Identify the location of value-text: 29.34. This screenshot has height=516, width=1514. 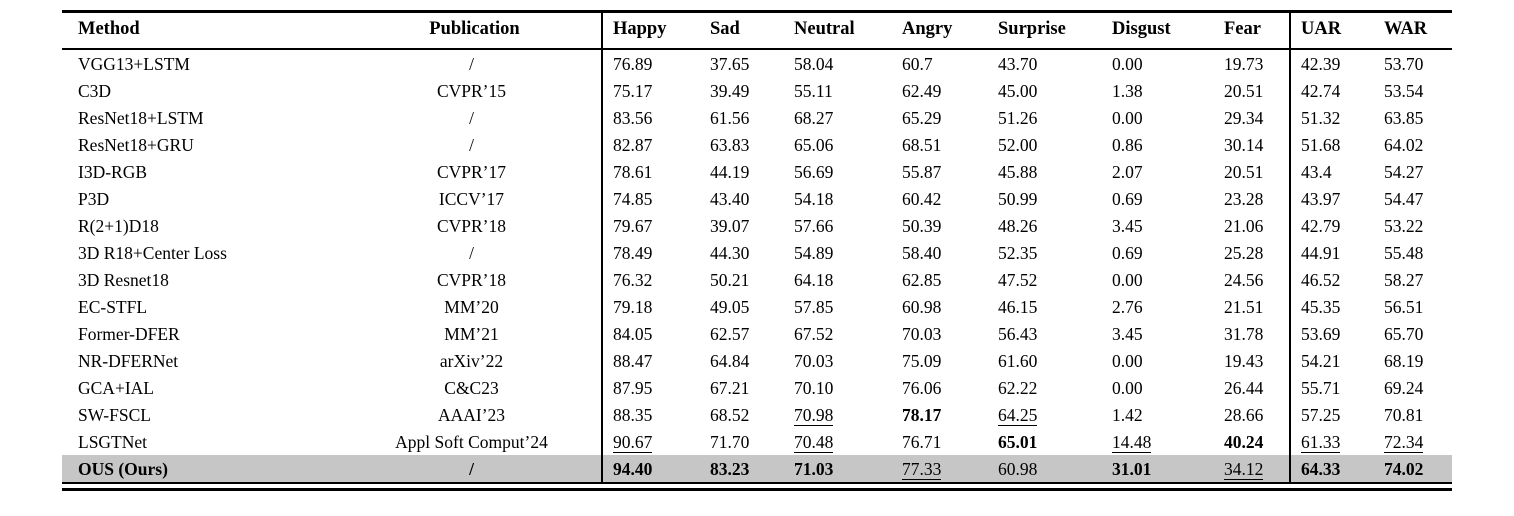
(1244, 117).